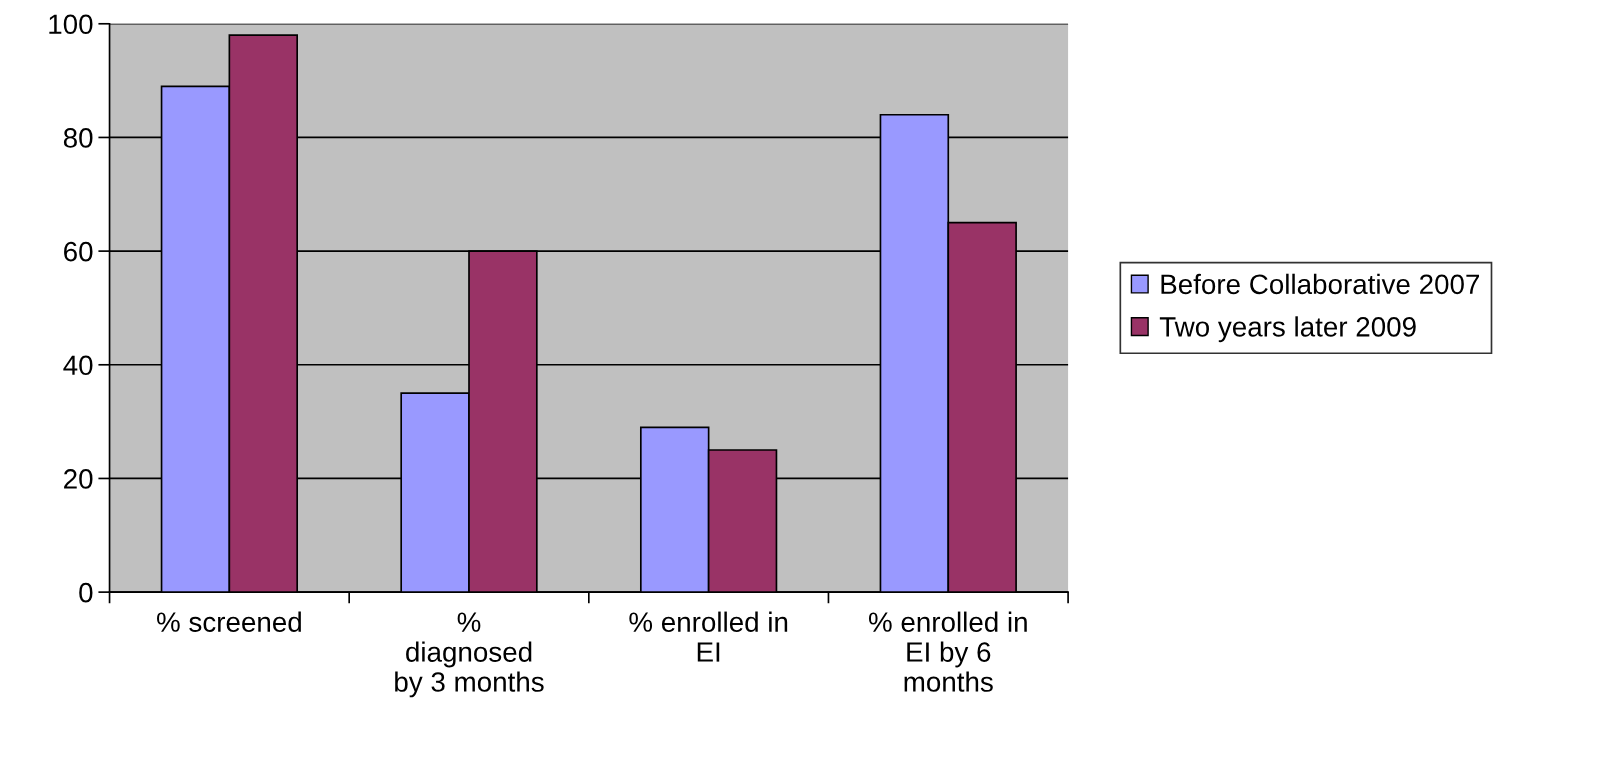 Image resolution: width=1611 pixels, height=767 pixels. What do you see at coordinates (1320, 284) in the screenshot?
I see `legend-label: Before Collaborative 2007` at bounding box center [1320, 284].